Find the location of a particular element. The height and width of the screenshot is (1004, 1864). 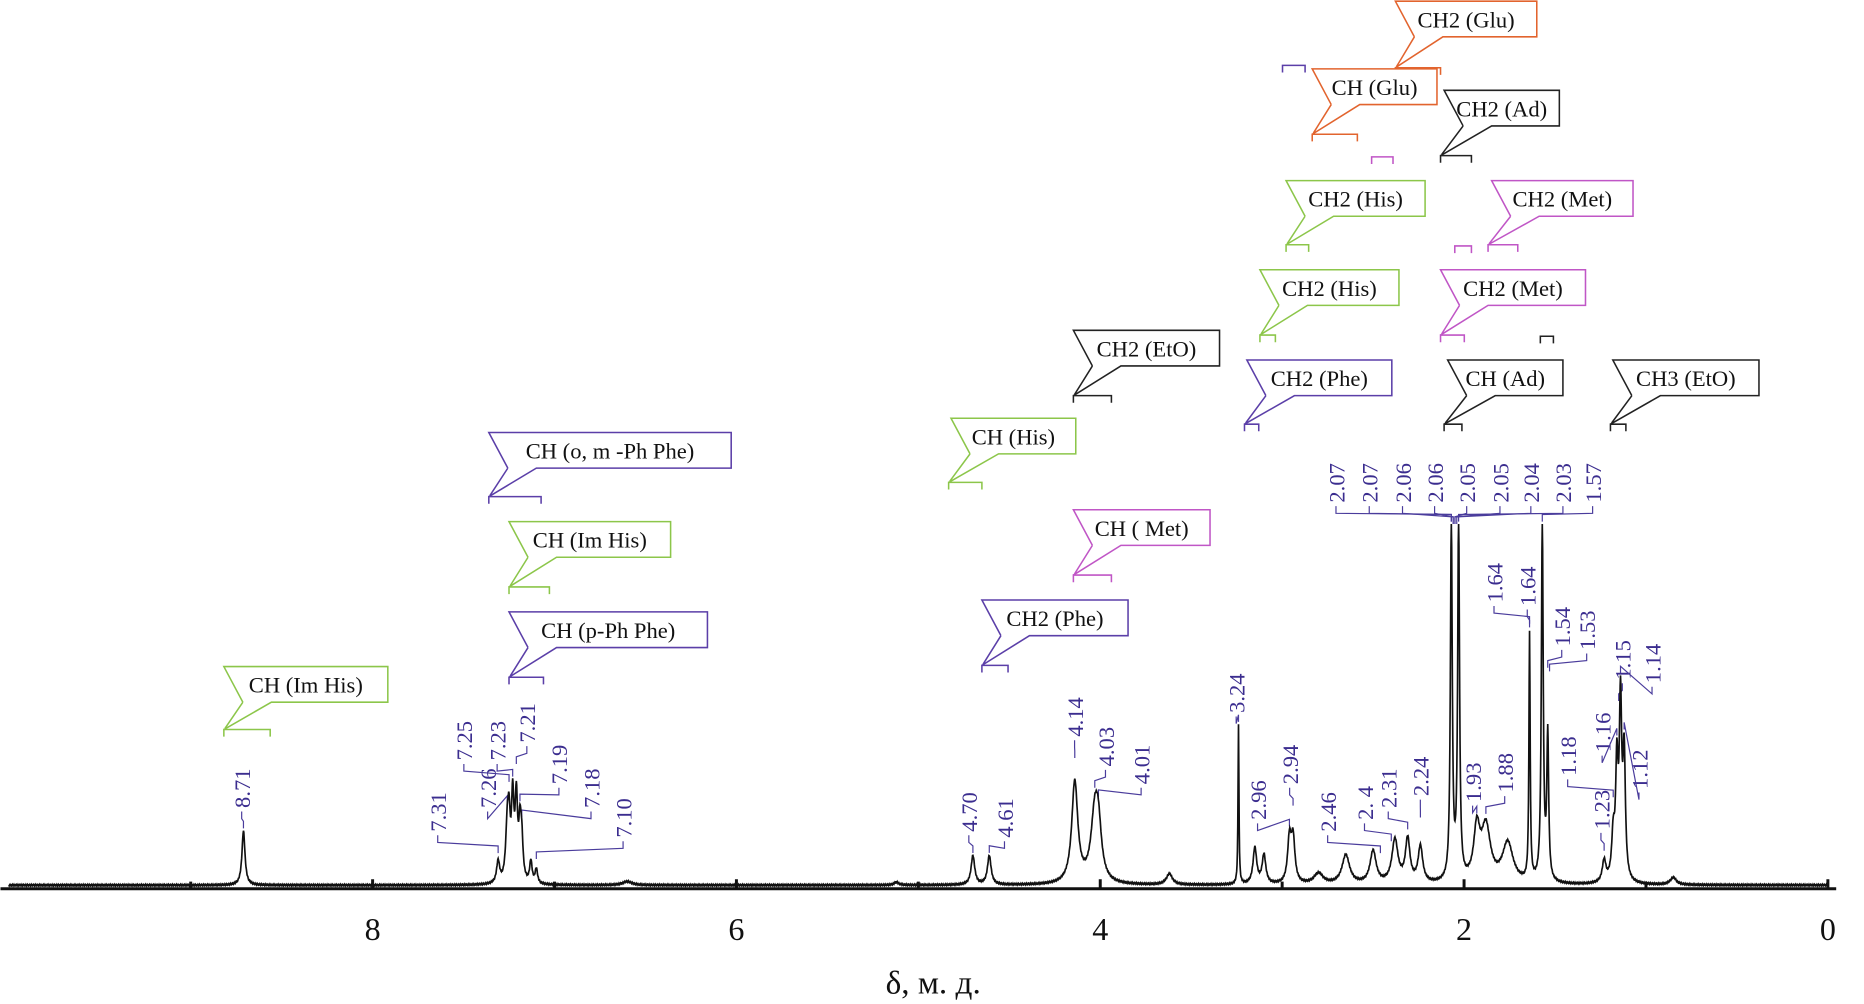

peak-label: 4.70 is located at coordinates (969, 811).